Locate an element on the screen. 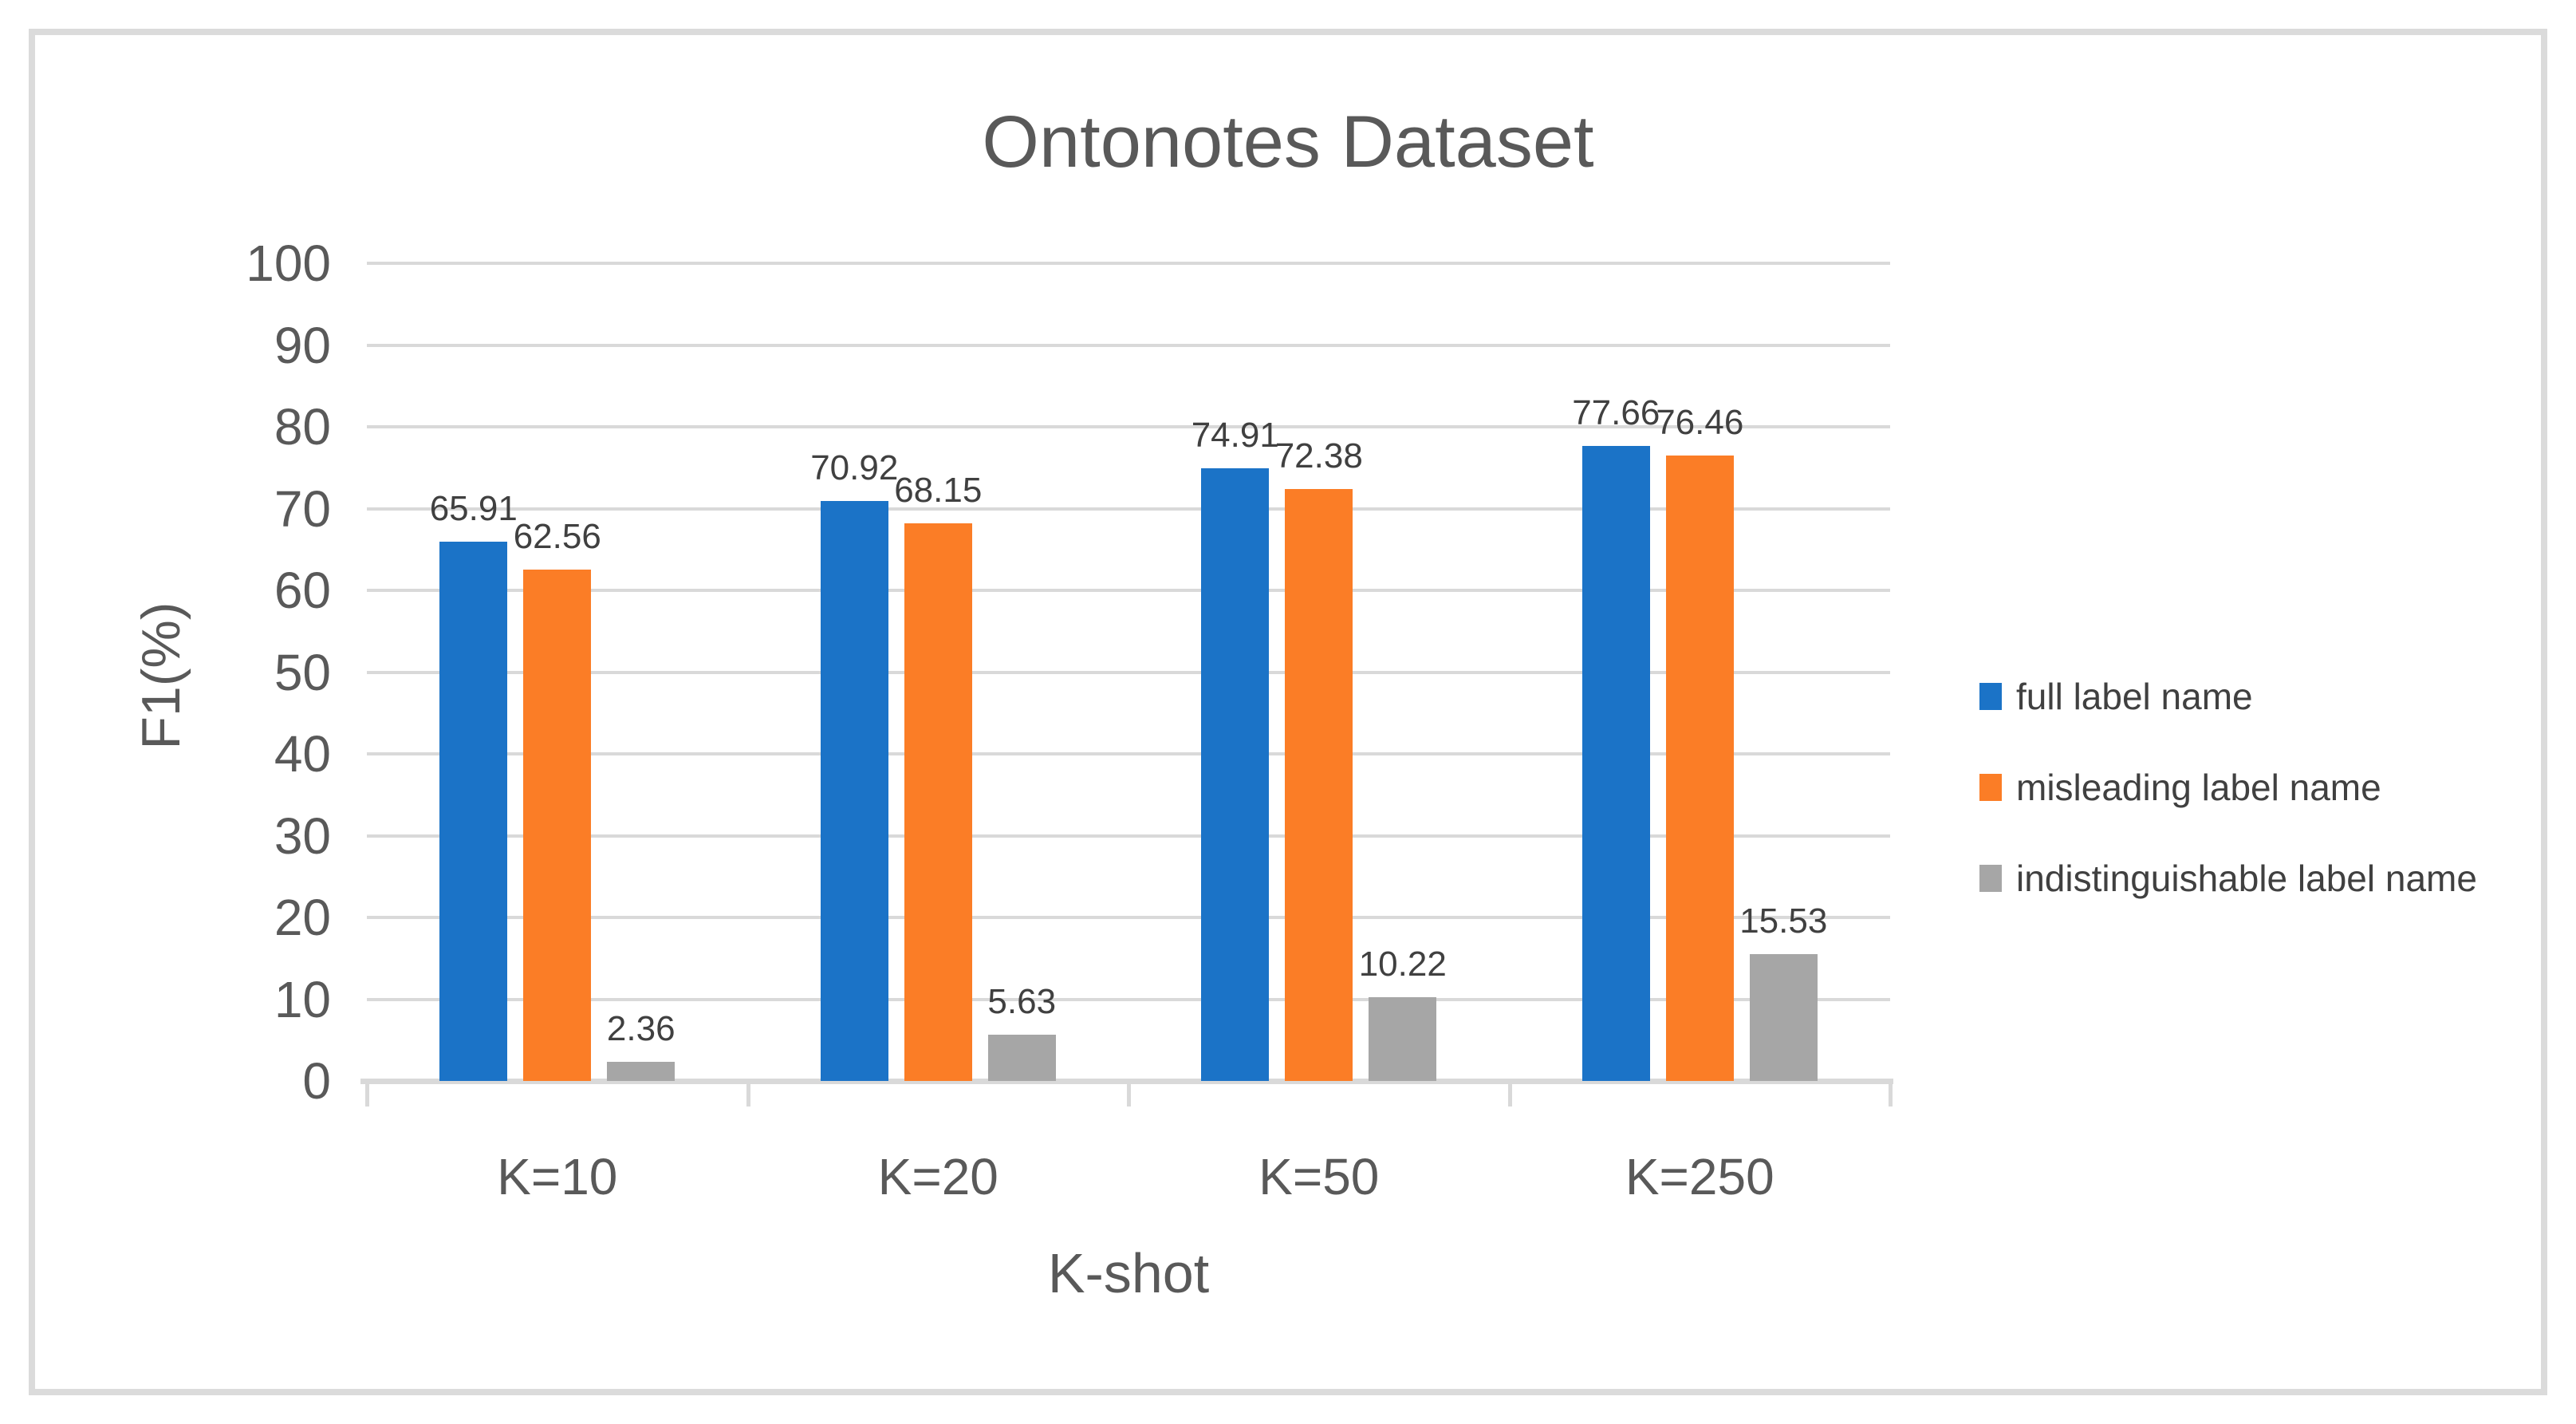 Image resolution: width=2576 pixels, height=1424 pixels. chart-title: Ontonotes Dataset is located at coordinates (1288, 142).